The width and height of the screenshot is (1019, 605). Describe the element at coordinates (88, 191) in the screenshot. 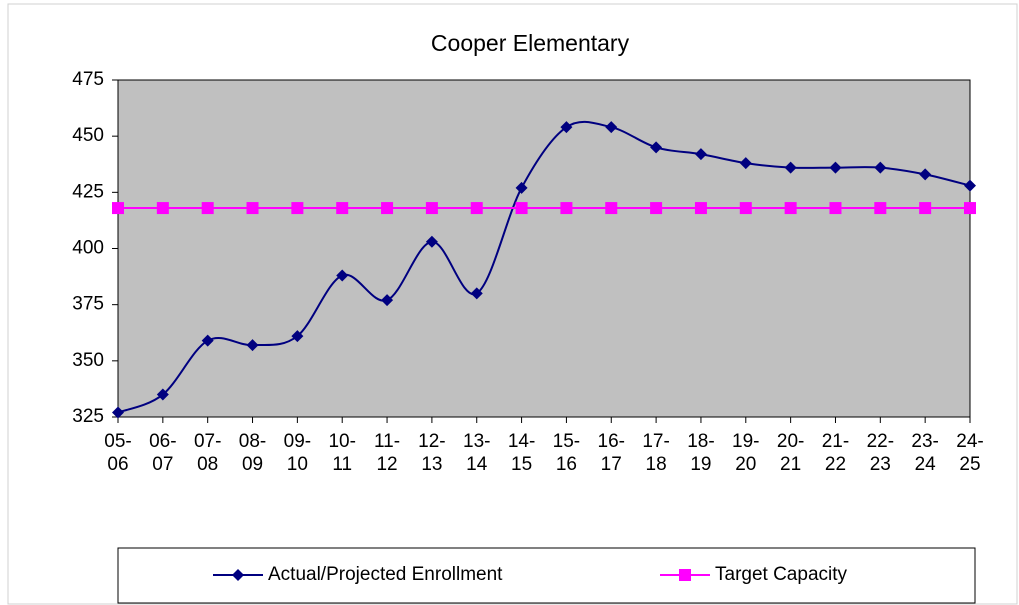

I see `y-tick-label: 425` at that location.